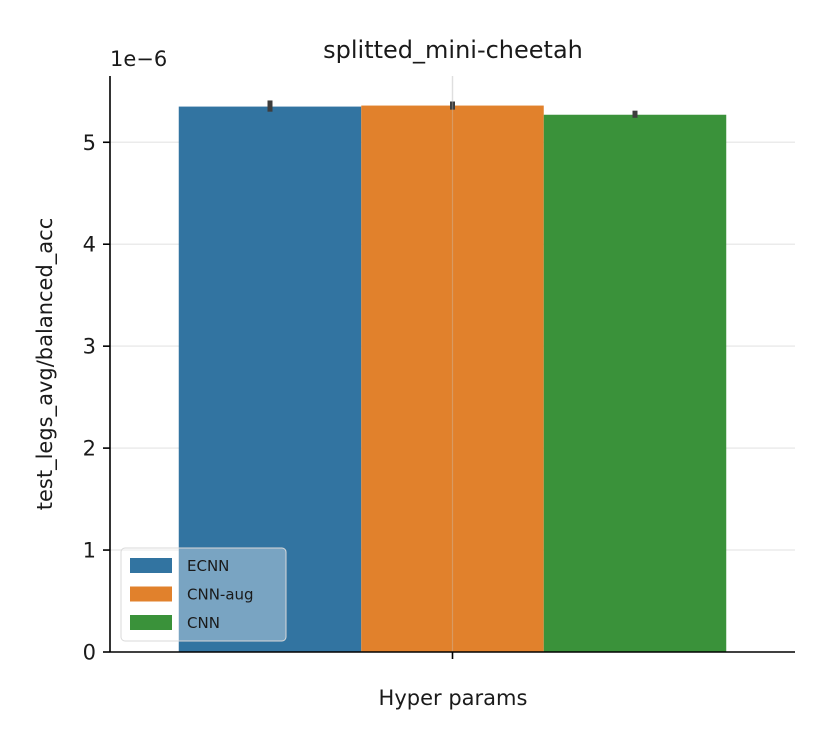 This screenshot has height=749, width=826. I want to click on y-tick-label: 2, so click(89, 449).